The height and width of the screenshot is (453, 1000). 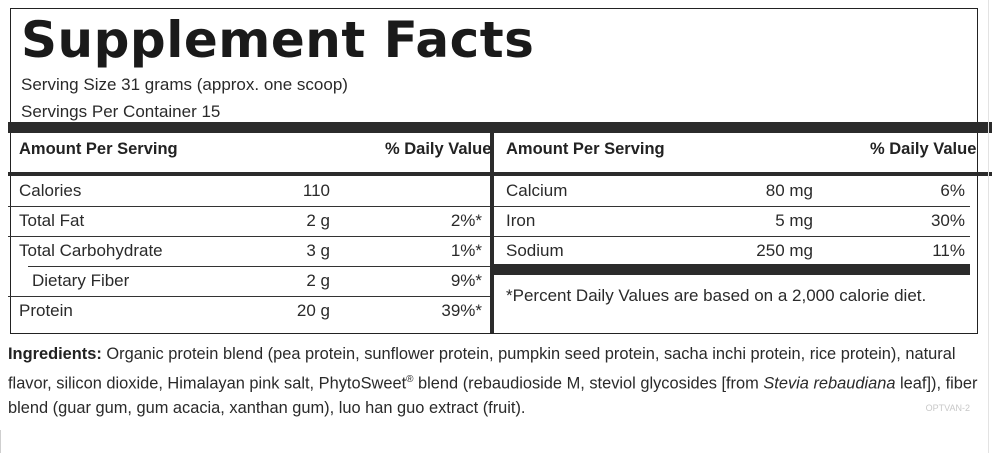 I want to click on row-name: Calcium, so click(x=537, y=190).